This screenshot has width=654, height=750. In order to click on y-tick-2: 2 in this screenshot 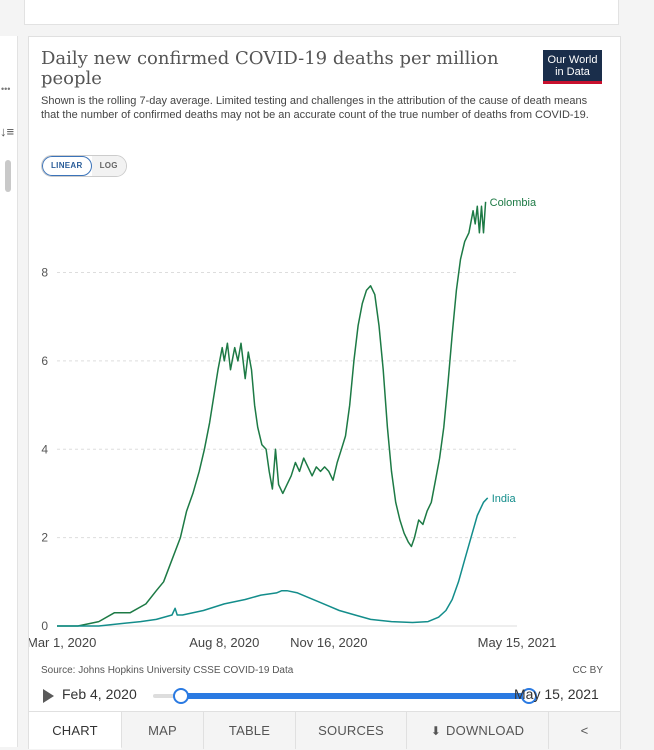, I will do `click(44, 538)`.